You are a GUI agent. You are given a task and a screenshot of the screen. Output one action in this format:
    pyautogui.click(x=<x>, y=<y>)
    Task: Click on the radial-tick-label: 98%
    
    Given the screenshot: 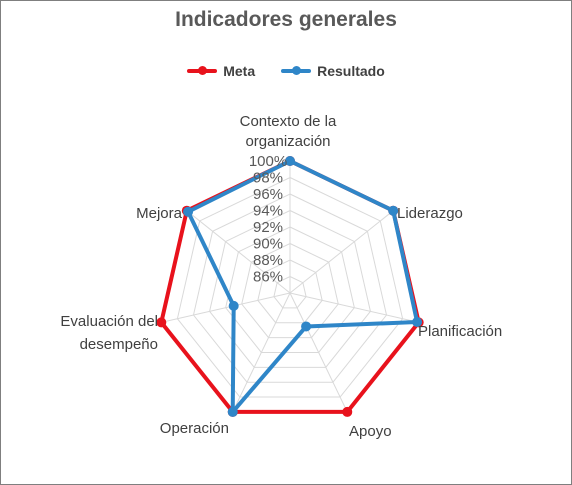 What is the action you would take?
    pyautogui.click(x=268, y=178)
    